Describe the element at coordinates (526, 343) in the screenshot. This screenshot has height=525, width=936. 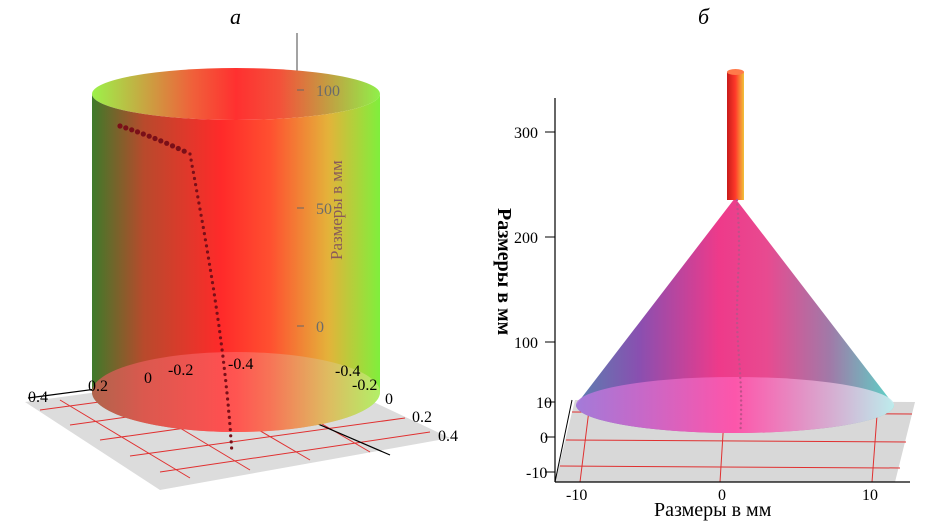
I see `tick-b-v-2: 100` at that location.